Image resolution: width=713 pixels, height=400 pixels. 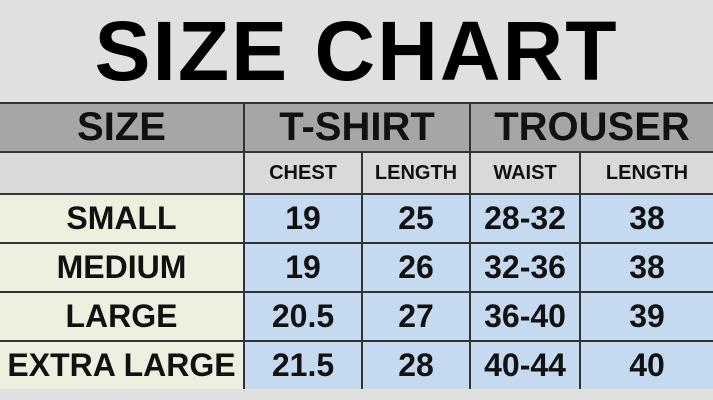 What do you see at coordinates (416, 218) in the screenshot?
I see `tshirt-length-cell: 25` at bounding box center [416, 218].